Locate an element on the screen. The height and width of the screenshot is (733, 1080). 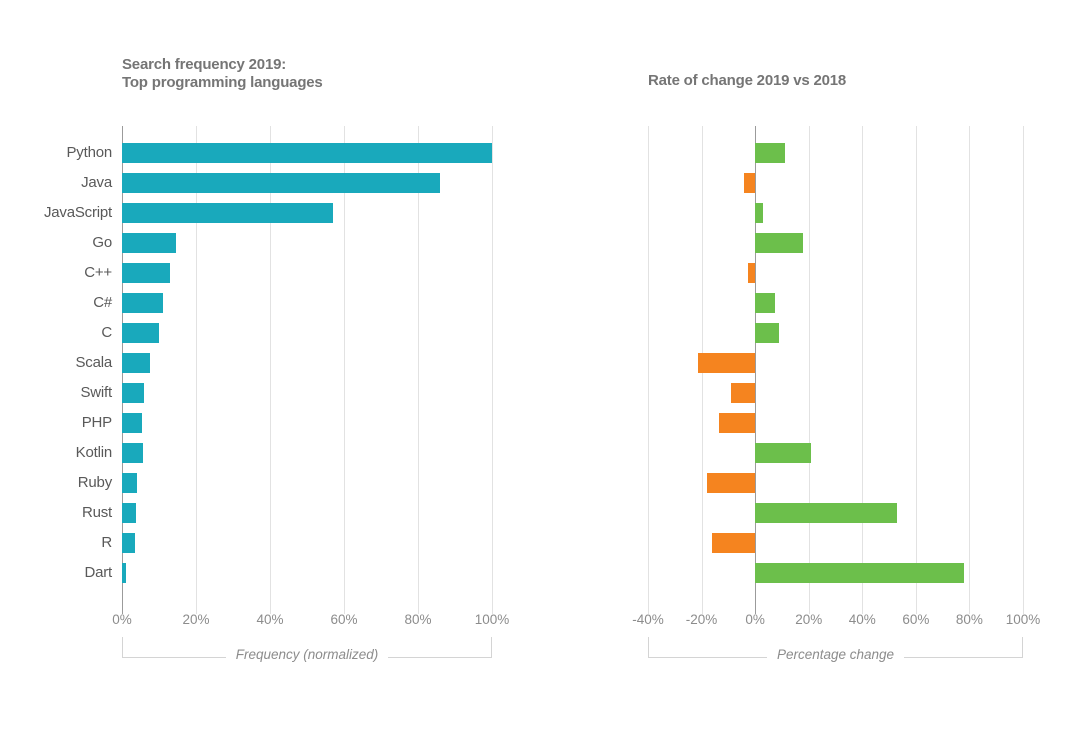
category-label-php: PHP is located at coordinates (96, 422).